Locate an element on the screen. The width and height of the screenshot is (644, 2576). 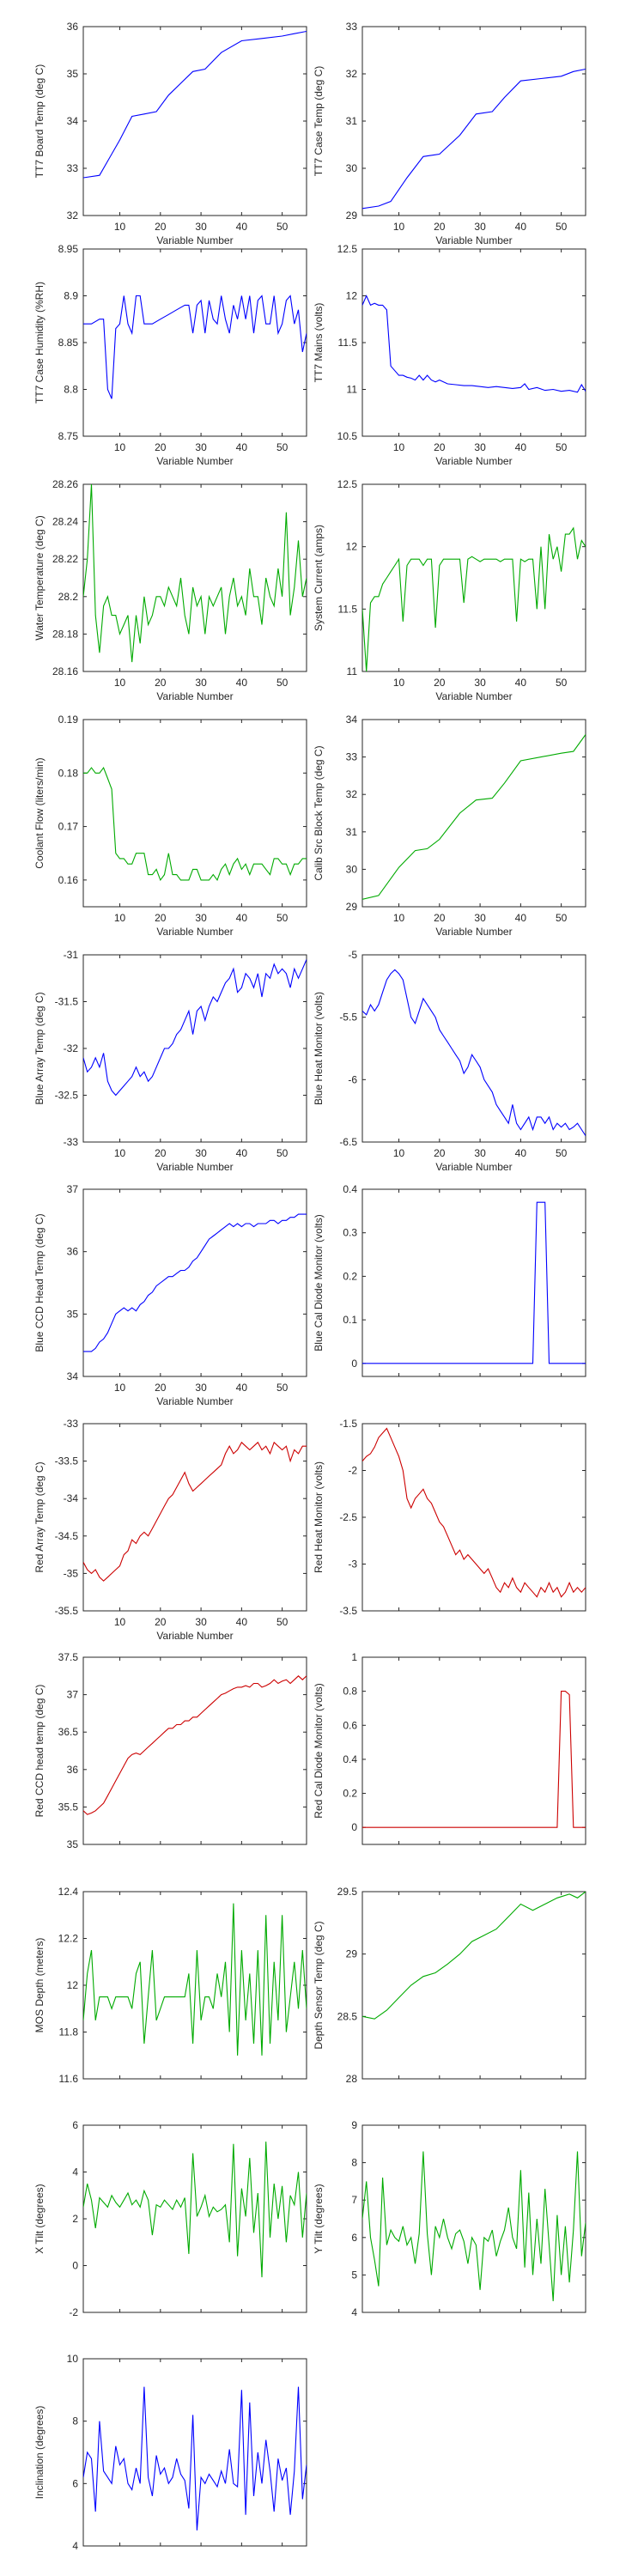
chart-panel-17: 11.6 11.8 12 12.2 12.4 MOS Depth (meters) is located at coordinates (170, 1985).